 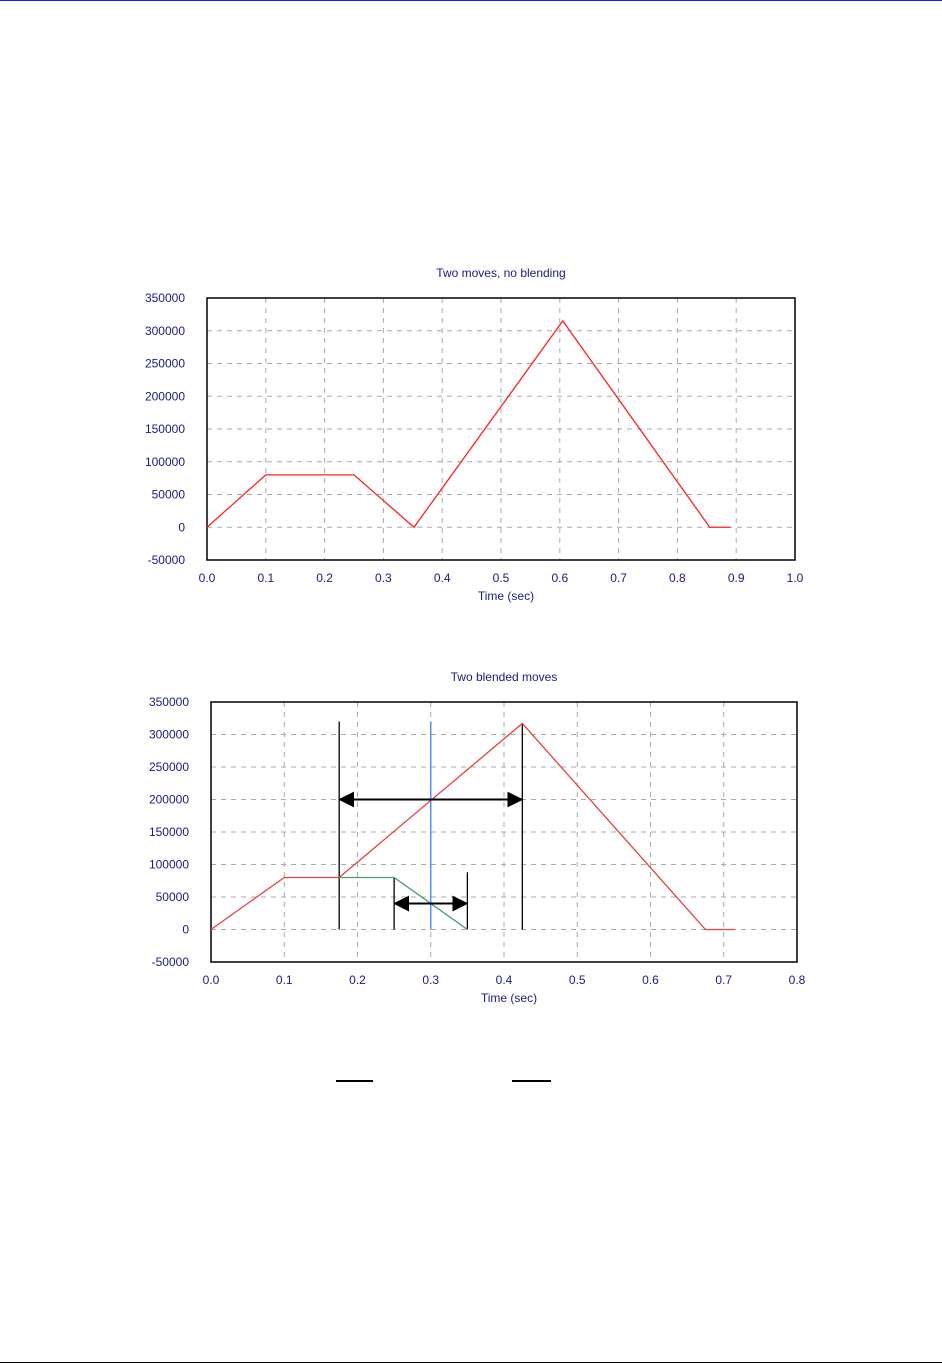 What do you see at coordinates (504, 677) in the screenshot?
I see `chart-title: Two blended moves` at bounding box center [504, 677].